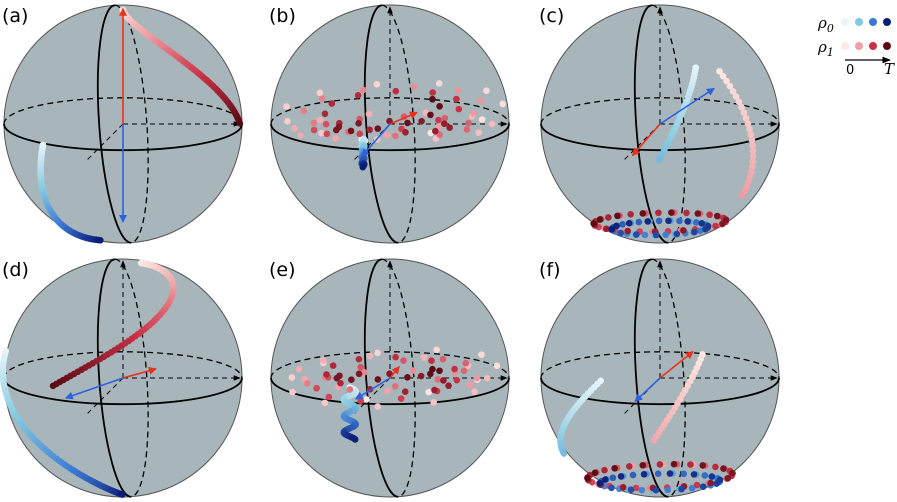 This screenshot has width=897, height=502. I want to click on panel-label: (c), so click(551, 16).